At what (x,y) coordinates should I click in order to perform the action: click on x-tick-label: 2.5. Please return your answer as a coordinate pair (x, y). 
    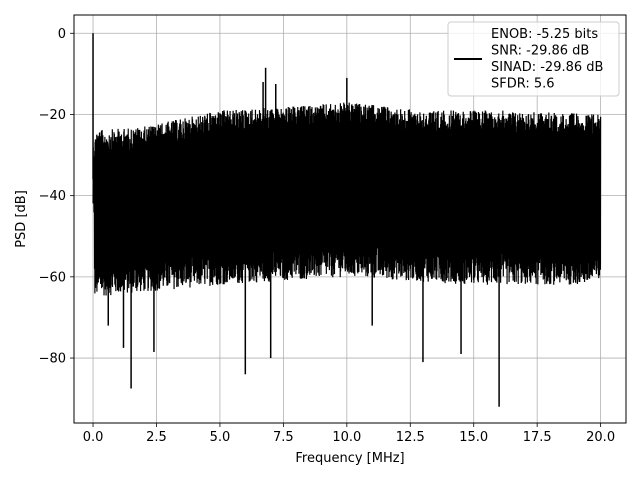
    Looking at the image, I should click on (156, 437).